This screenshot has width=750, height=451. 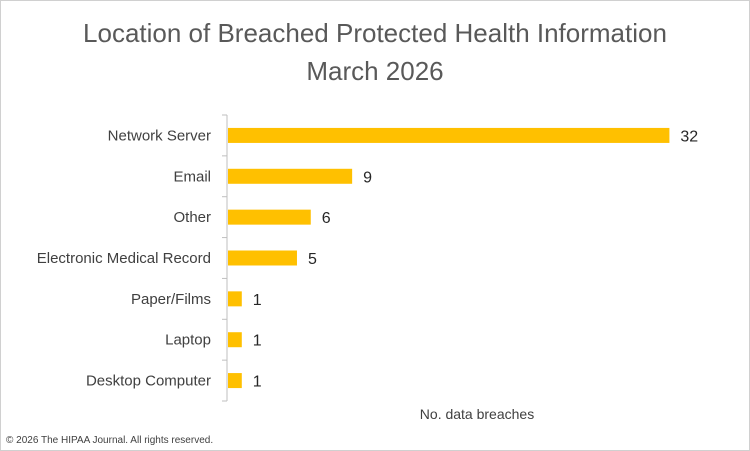 I want to click on category-label: Electronic Medical Record, so click(x=124, y=258).